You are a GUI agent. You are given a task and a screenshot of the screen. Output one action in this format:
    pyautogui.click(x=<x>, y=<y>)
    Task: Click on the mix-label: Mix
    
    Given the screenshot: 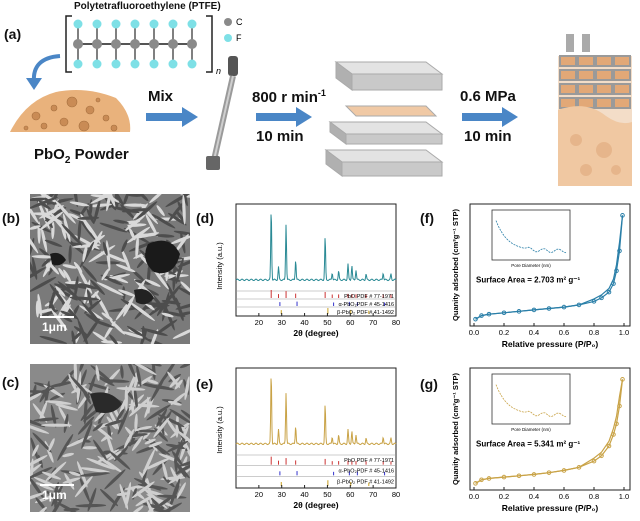 What is the action you would take?
    pyautogui.click(x=161, y=96)
    